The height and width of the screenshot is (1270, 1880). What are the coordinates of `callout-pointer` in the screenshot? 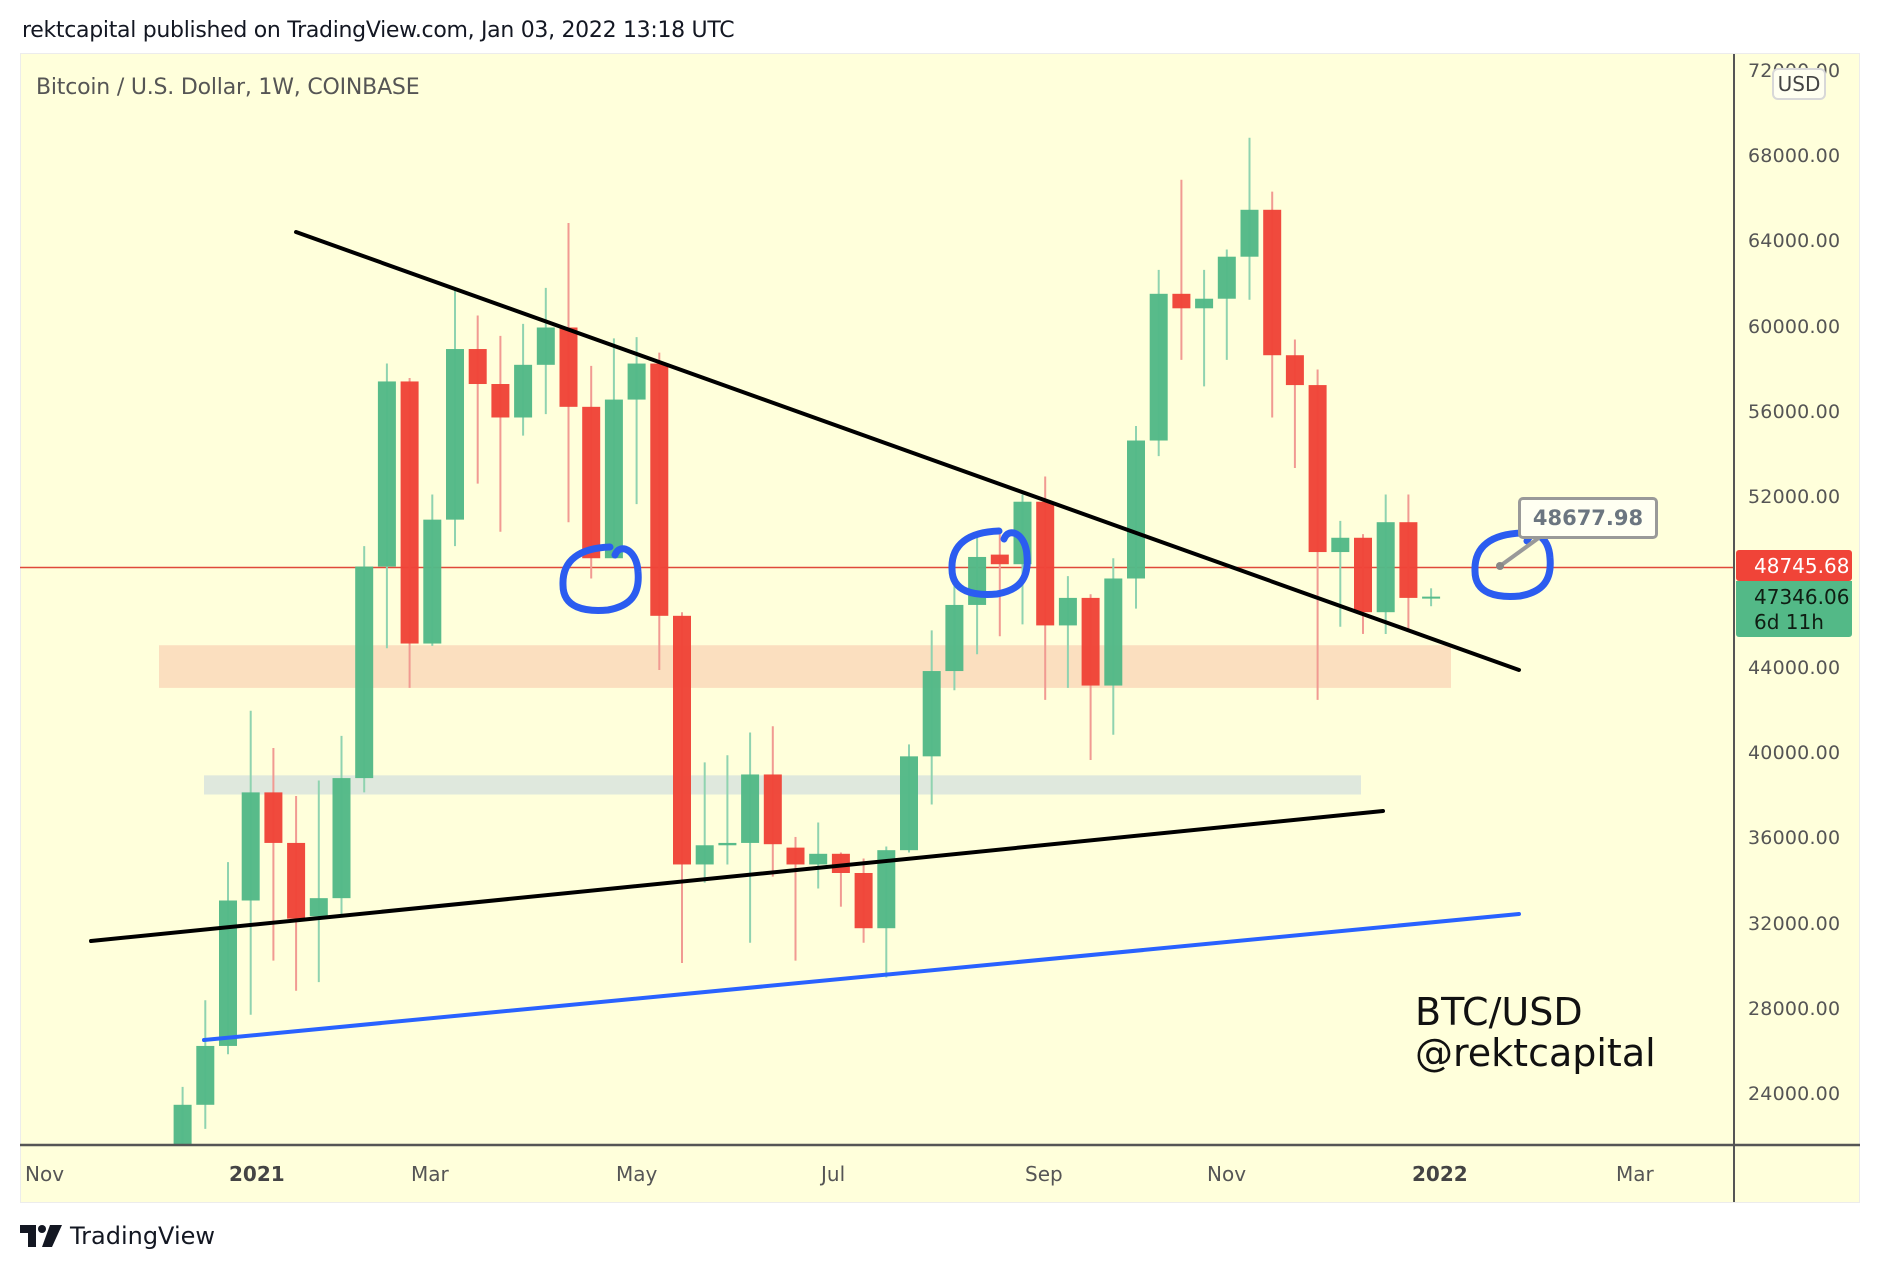 It's located at (1520, 551).